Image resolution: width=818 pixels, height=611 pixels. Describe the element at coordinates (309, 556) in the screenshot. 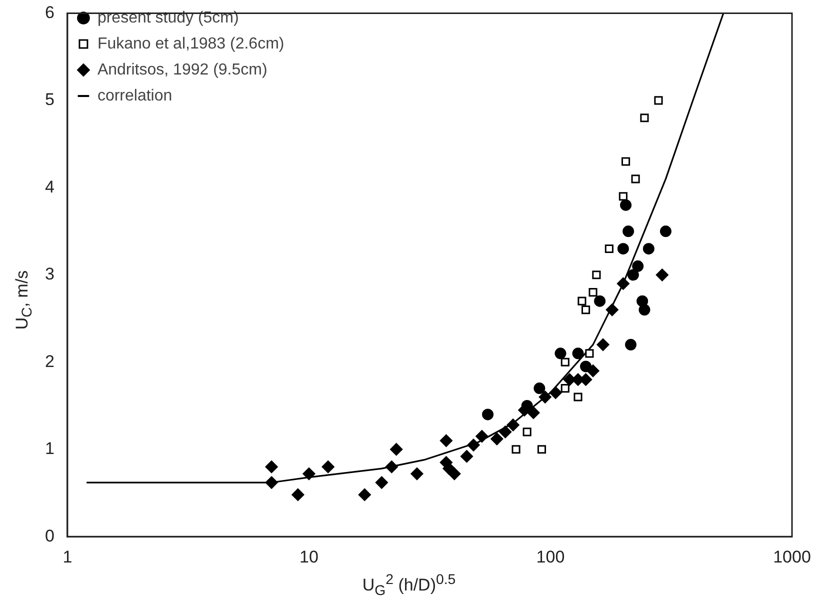

I see `x-tick-label: 10` at that location.